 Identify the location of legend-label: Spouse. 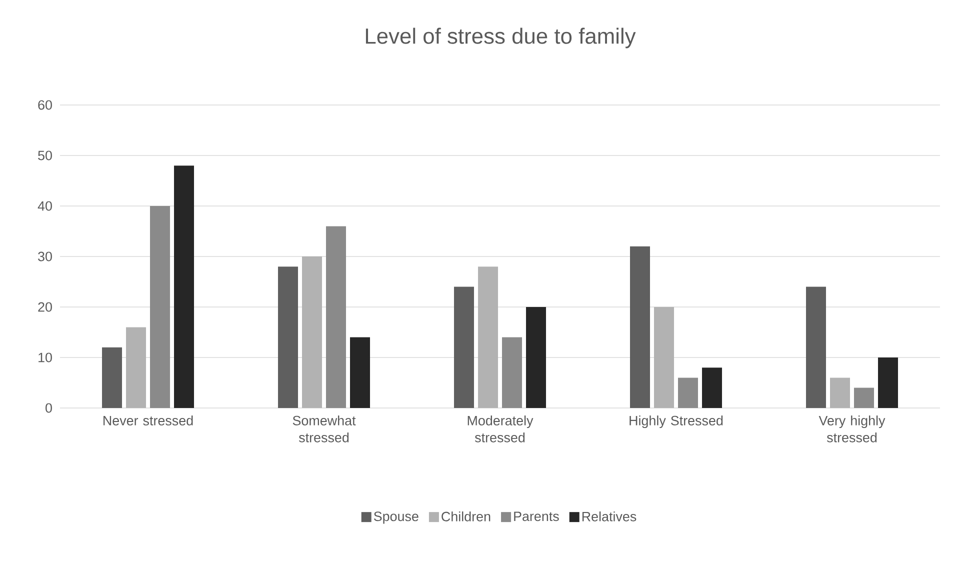
(396, 518).